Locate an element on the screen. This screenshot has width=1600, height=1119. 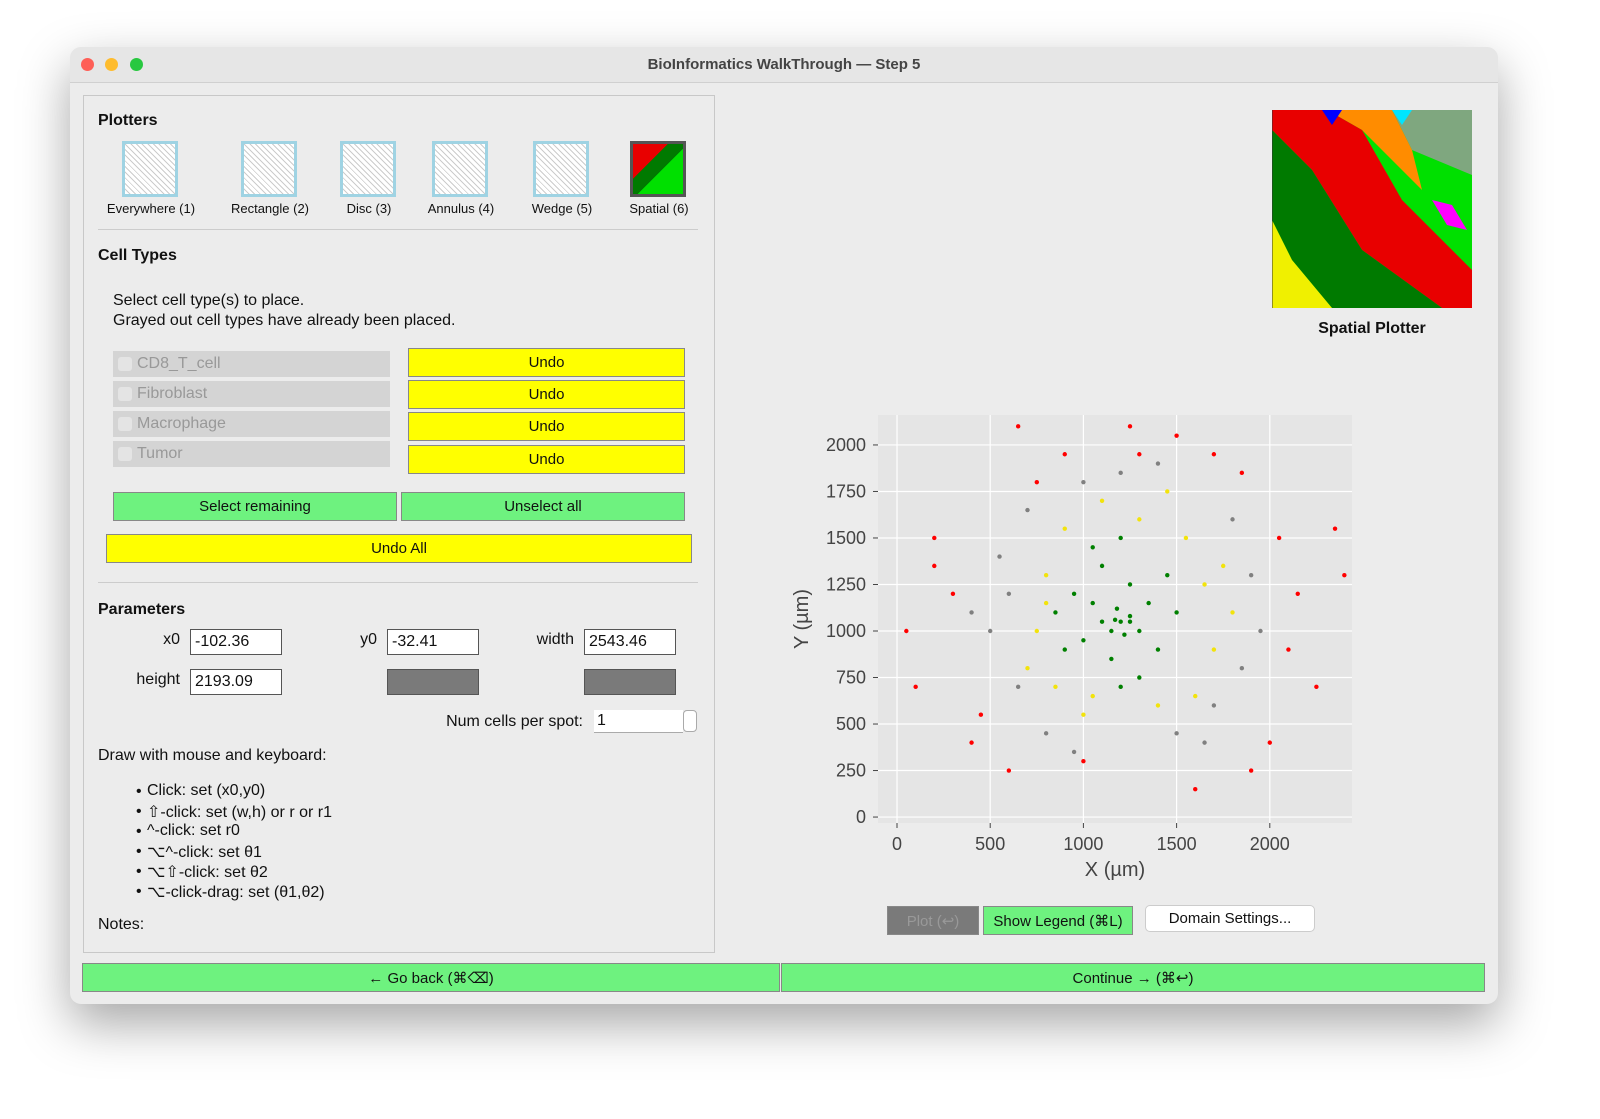
spatial-preview is located at coordinates (1372, 209).